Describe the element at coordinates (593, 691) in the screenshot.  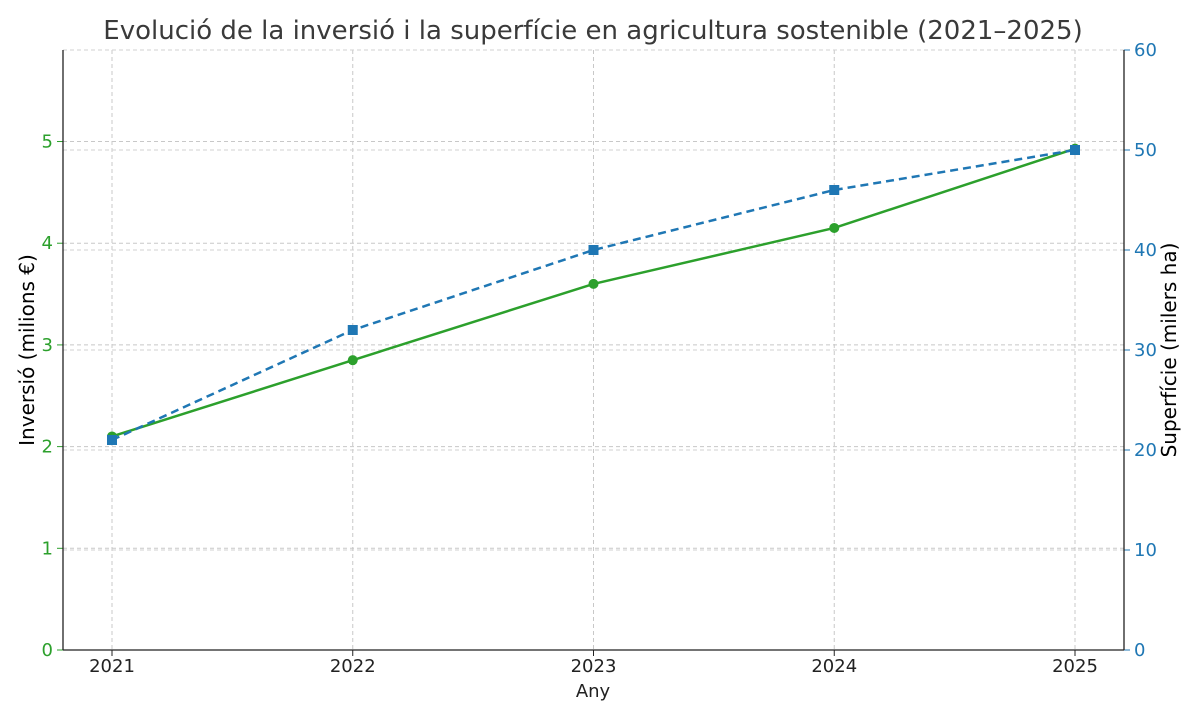
I see `x-axis-label: Any` at that location.